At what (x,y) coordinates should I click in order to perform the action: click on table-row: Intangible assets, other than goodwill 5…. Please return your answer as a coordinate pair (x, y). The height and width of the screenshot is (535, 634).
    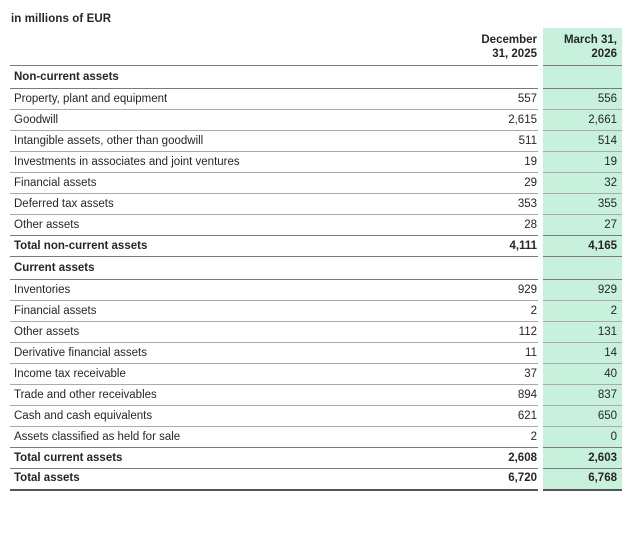
    Looking at the image, I should click on (316, 141).